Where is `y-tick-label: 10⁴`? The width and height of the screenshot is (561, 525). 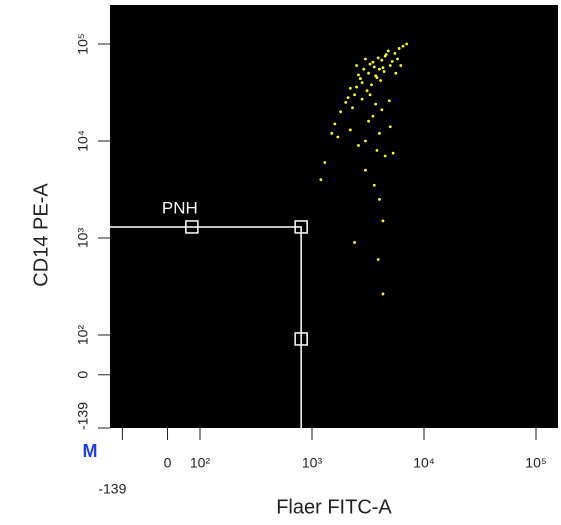 y-tick-label: 10⁴ is located at coordinates (83, 141).